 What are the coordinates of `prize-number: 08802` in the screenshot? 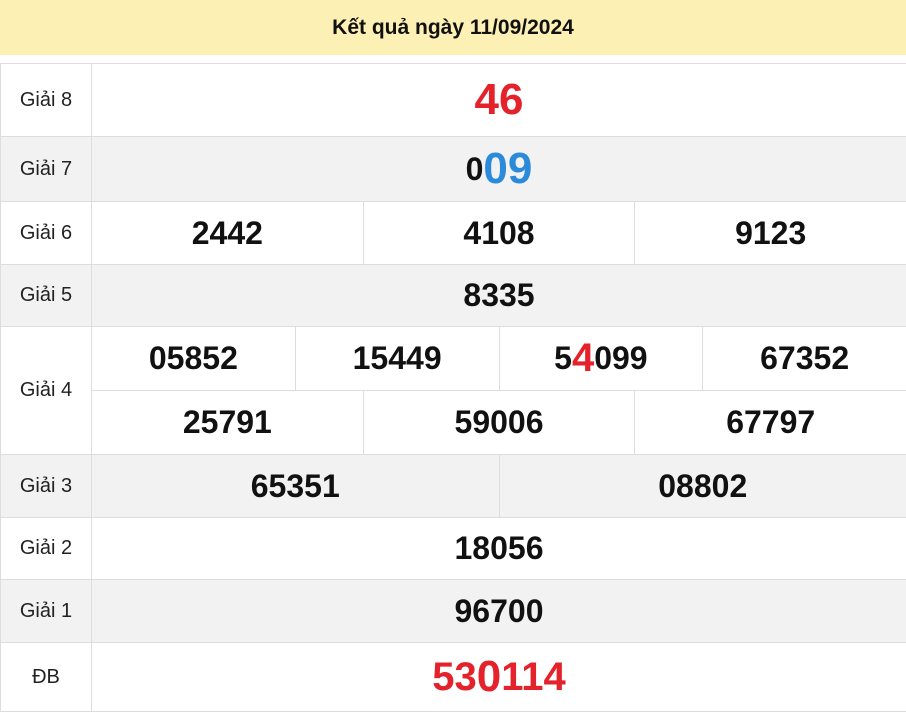 It's located at (702, 486).